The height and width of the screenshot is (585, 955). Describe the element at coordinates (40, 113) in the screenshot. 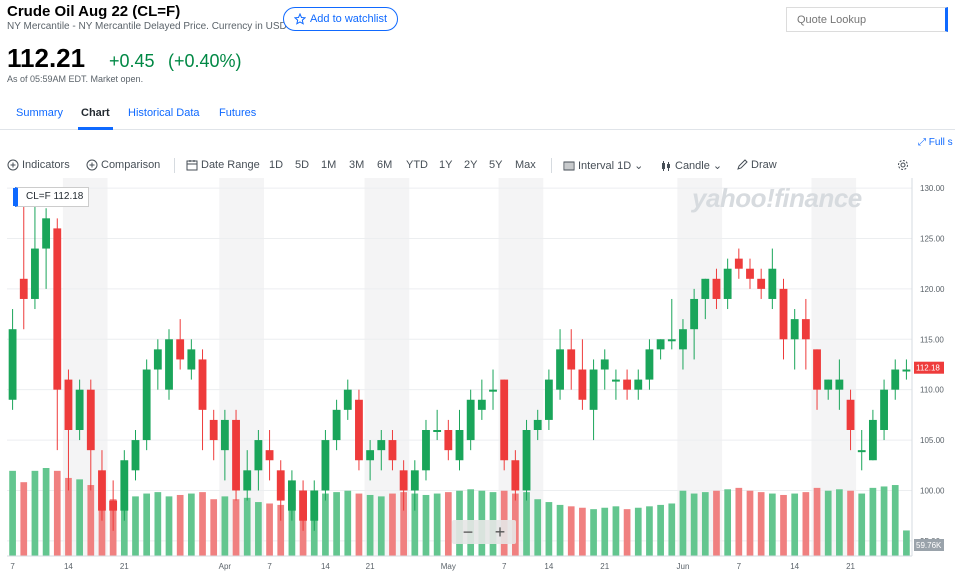

I see `tab-summary: Summary` at that location.